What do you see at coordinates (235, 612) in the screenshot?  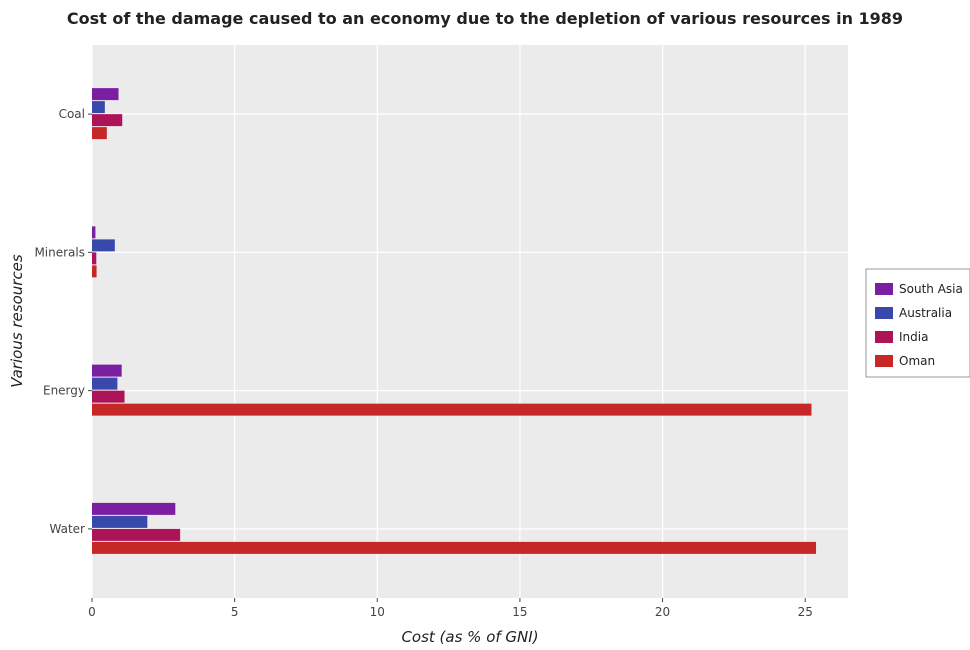 I see `x-tick-label: 5` at bounding box center [235, 612].